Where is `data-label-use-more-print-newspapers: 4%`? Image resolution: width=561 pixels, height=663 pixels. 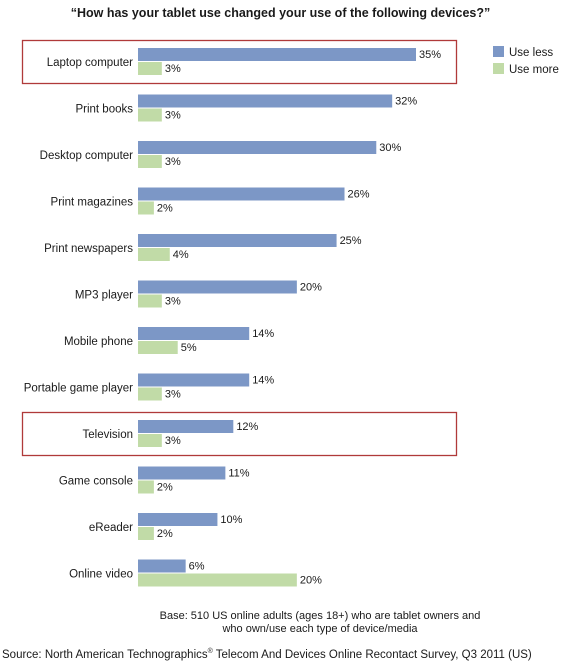
data-label-use-more-print-newspapers: 4% is located at coordinates (181, 255).